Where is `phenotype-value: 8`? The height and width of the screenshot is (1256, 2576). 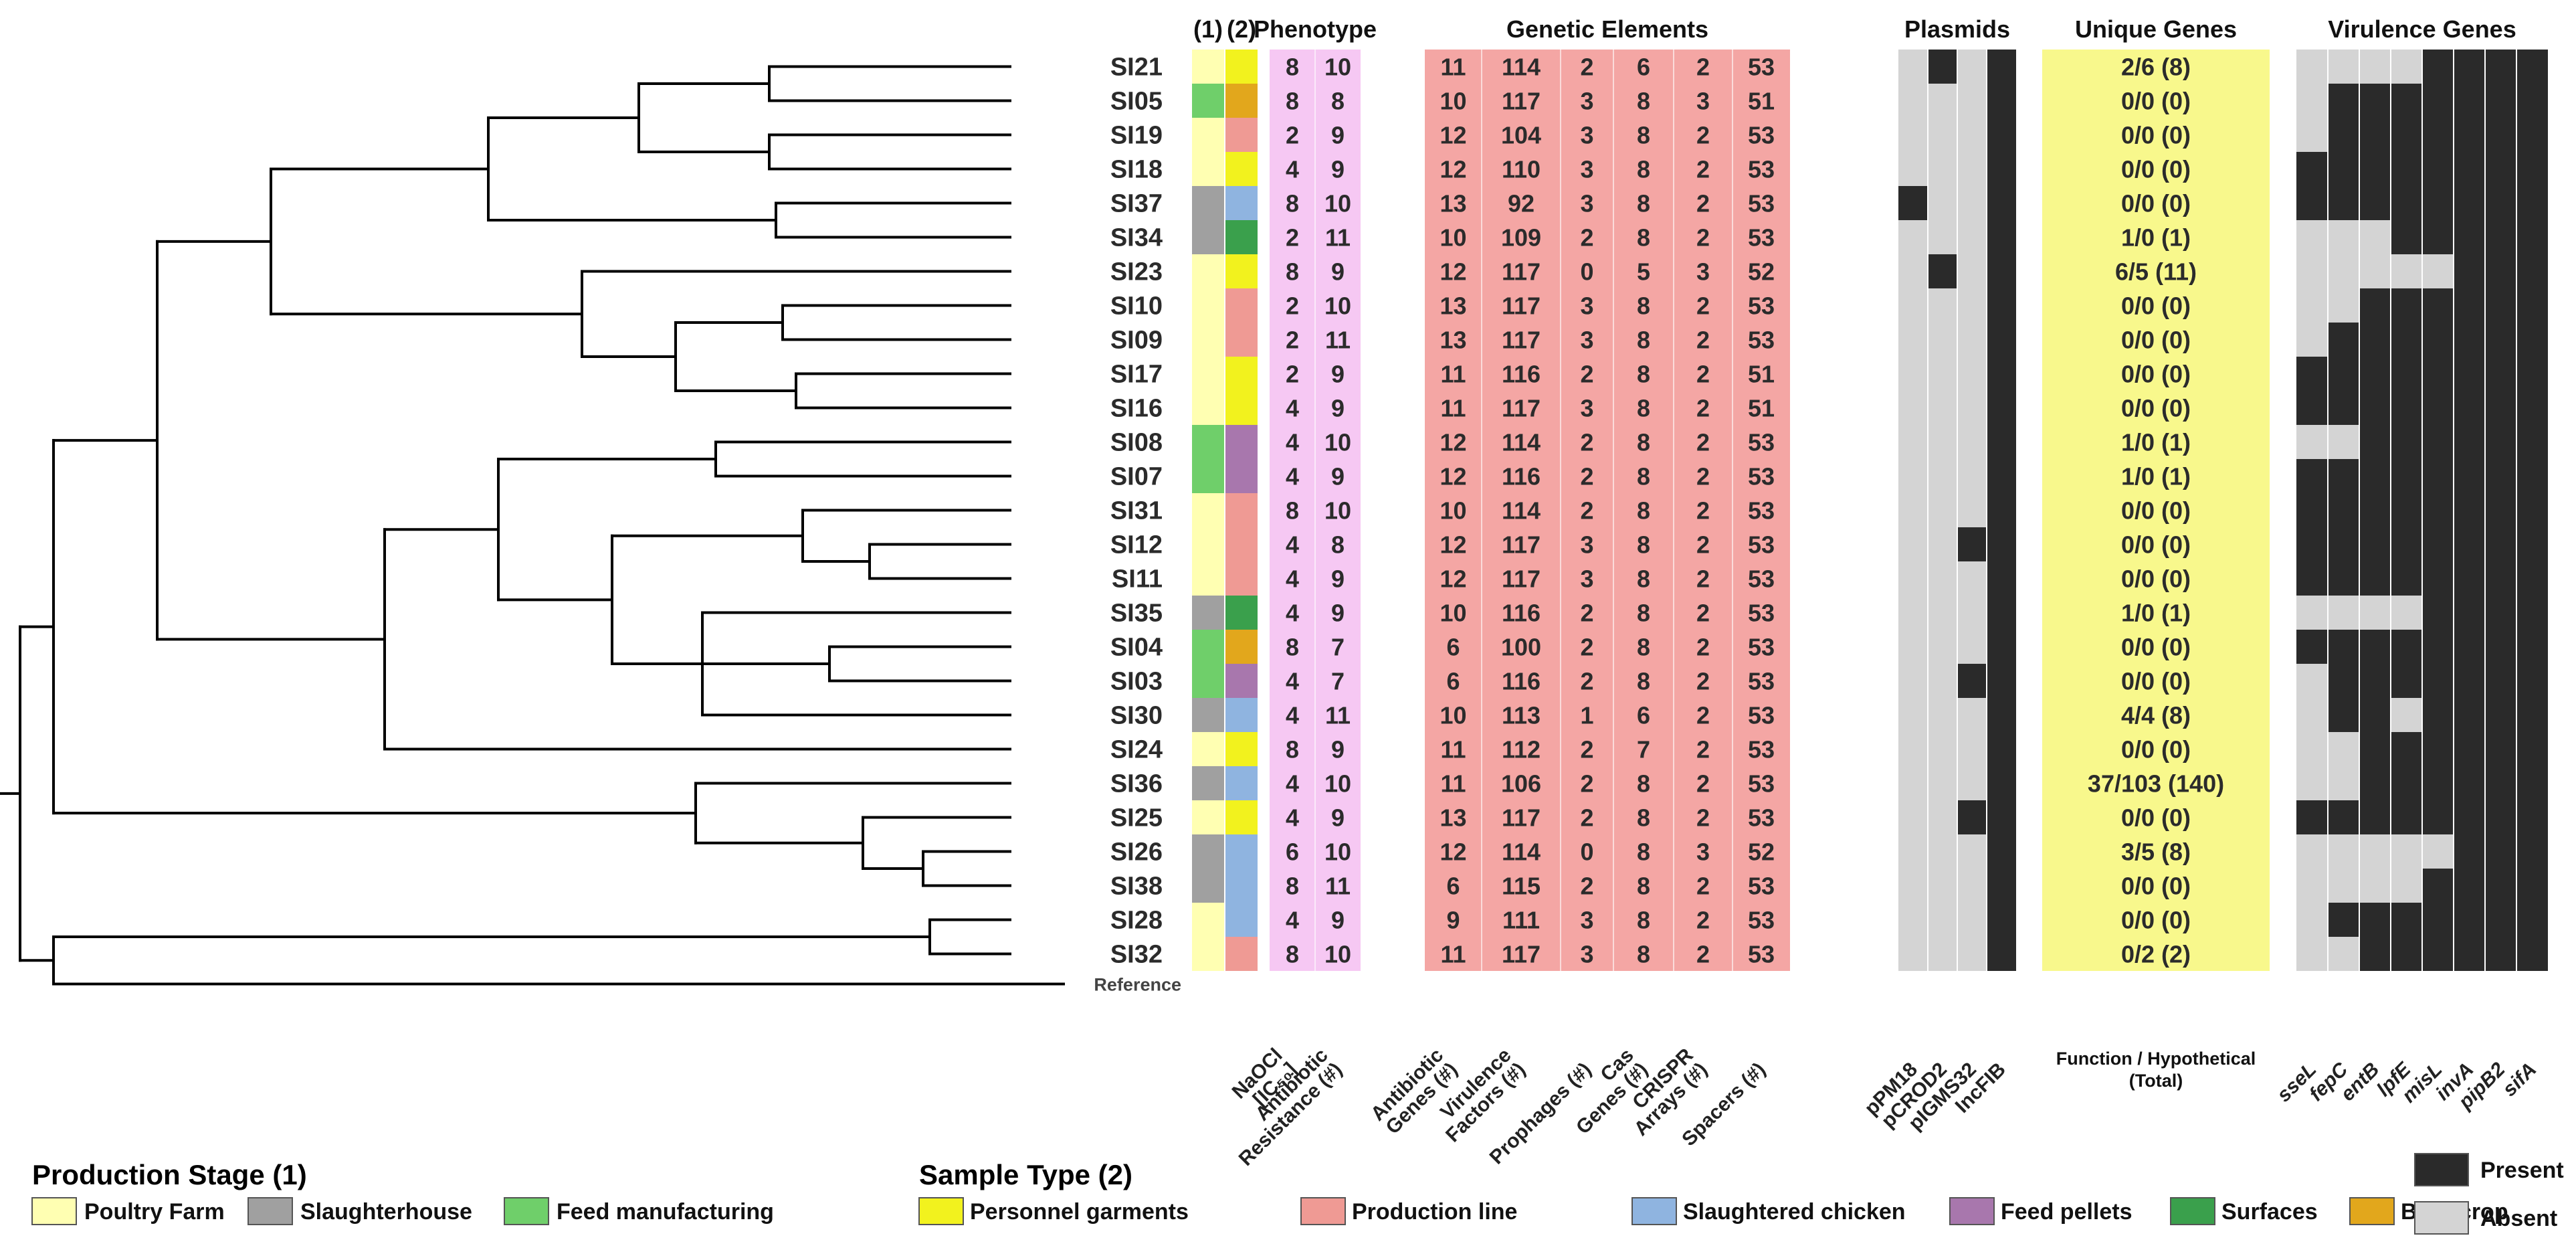
phenotype-value: 8 is located at coordinates (1292, 272).